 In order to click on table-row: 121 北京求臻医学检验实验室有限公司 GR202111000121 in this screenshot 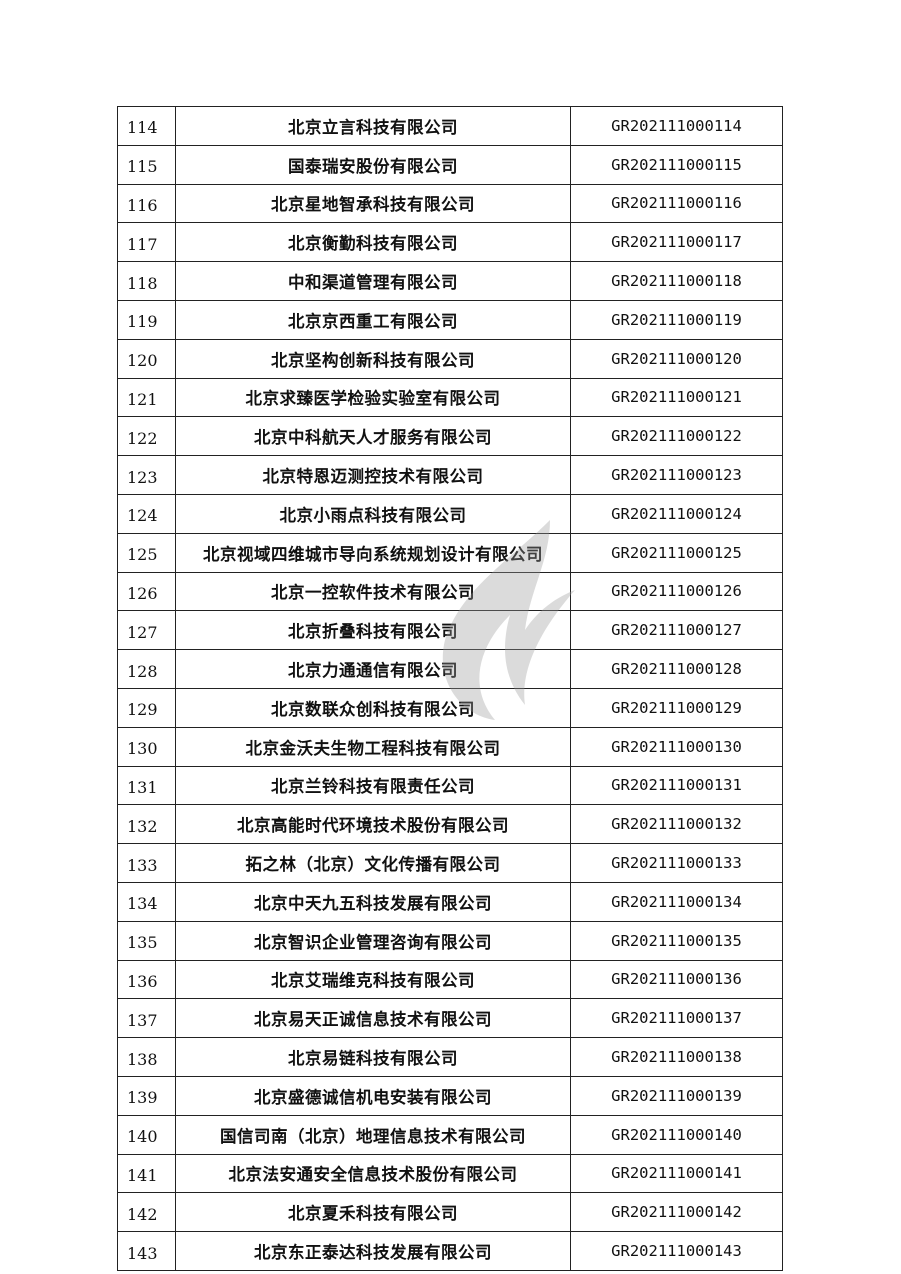, I will do `click(450, 397)`.